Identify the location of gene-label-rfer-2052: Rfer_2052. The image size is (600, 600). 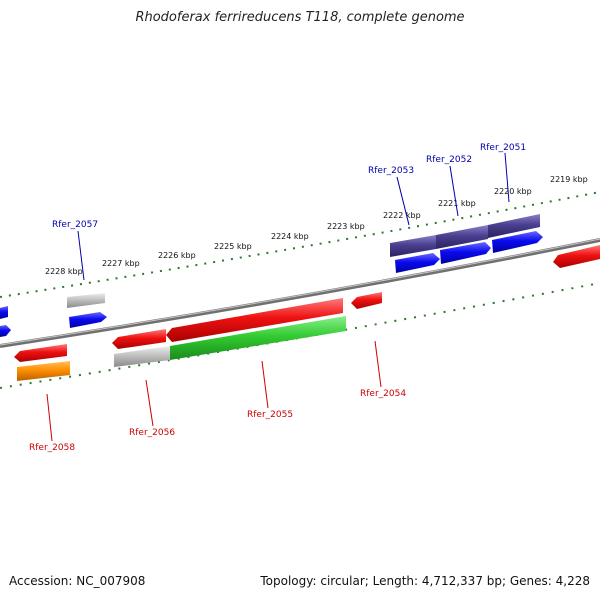
(449, 160).